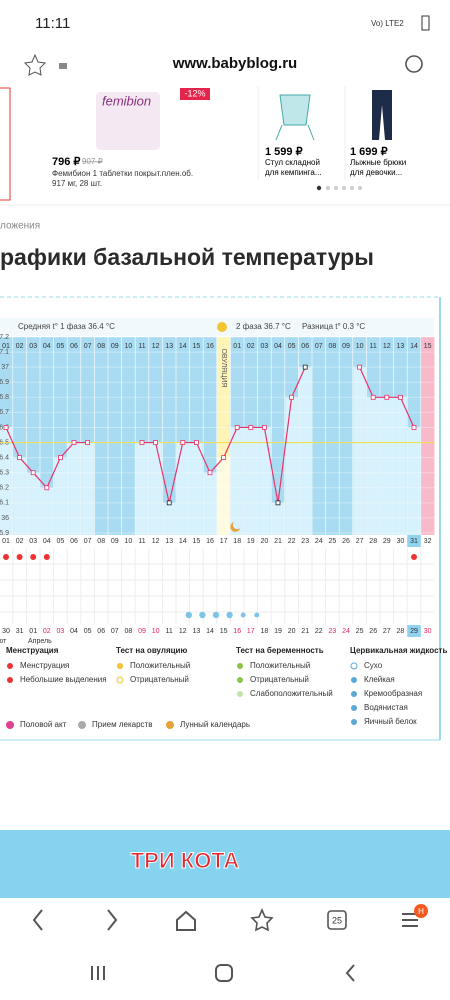 The height and width of the screenshot is (1000, 450). What do you see at coordinates (197, 541) in the screenshot?
I see `cycle-day: 15` at bounding box center [197, 541].